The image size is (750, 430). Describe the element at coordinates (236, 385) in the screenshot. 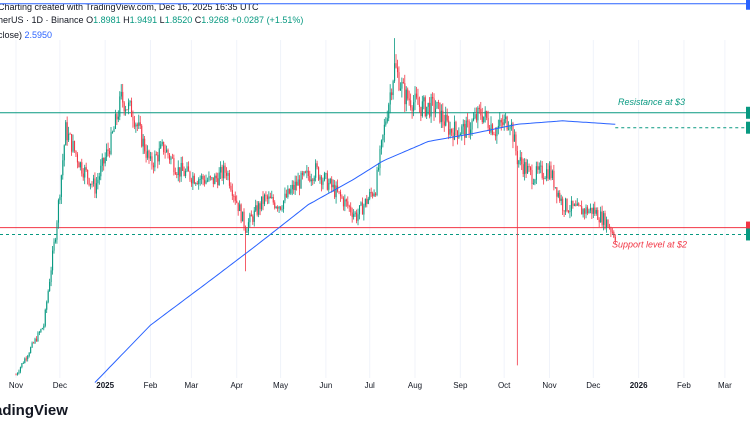

I see `x-tick-label: Apr` at that location.